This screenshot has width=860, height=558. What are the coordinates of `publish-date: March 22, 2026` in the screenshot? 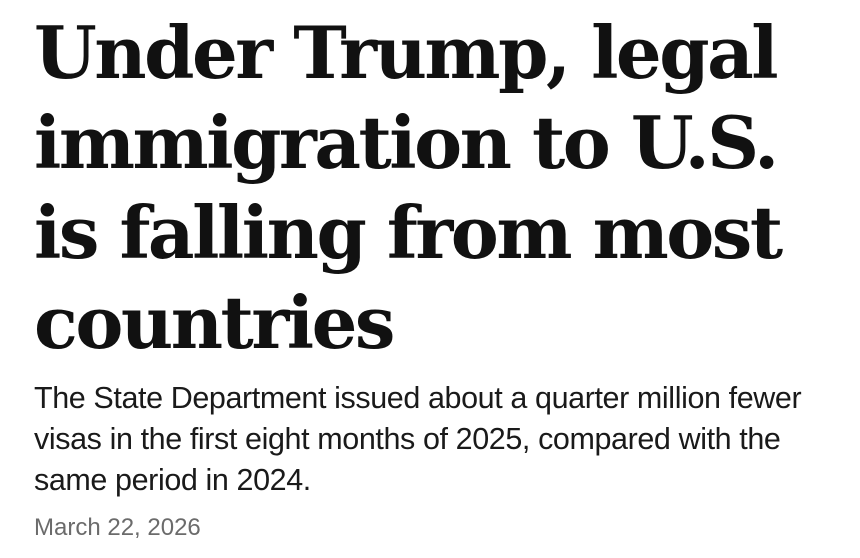 It's located at (117, 527).